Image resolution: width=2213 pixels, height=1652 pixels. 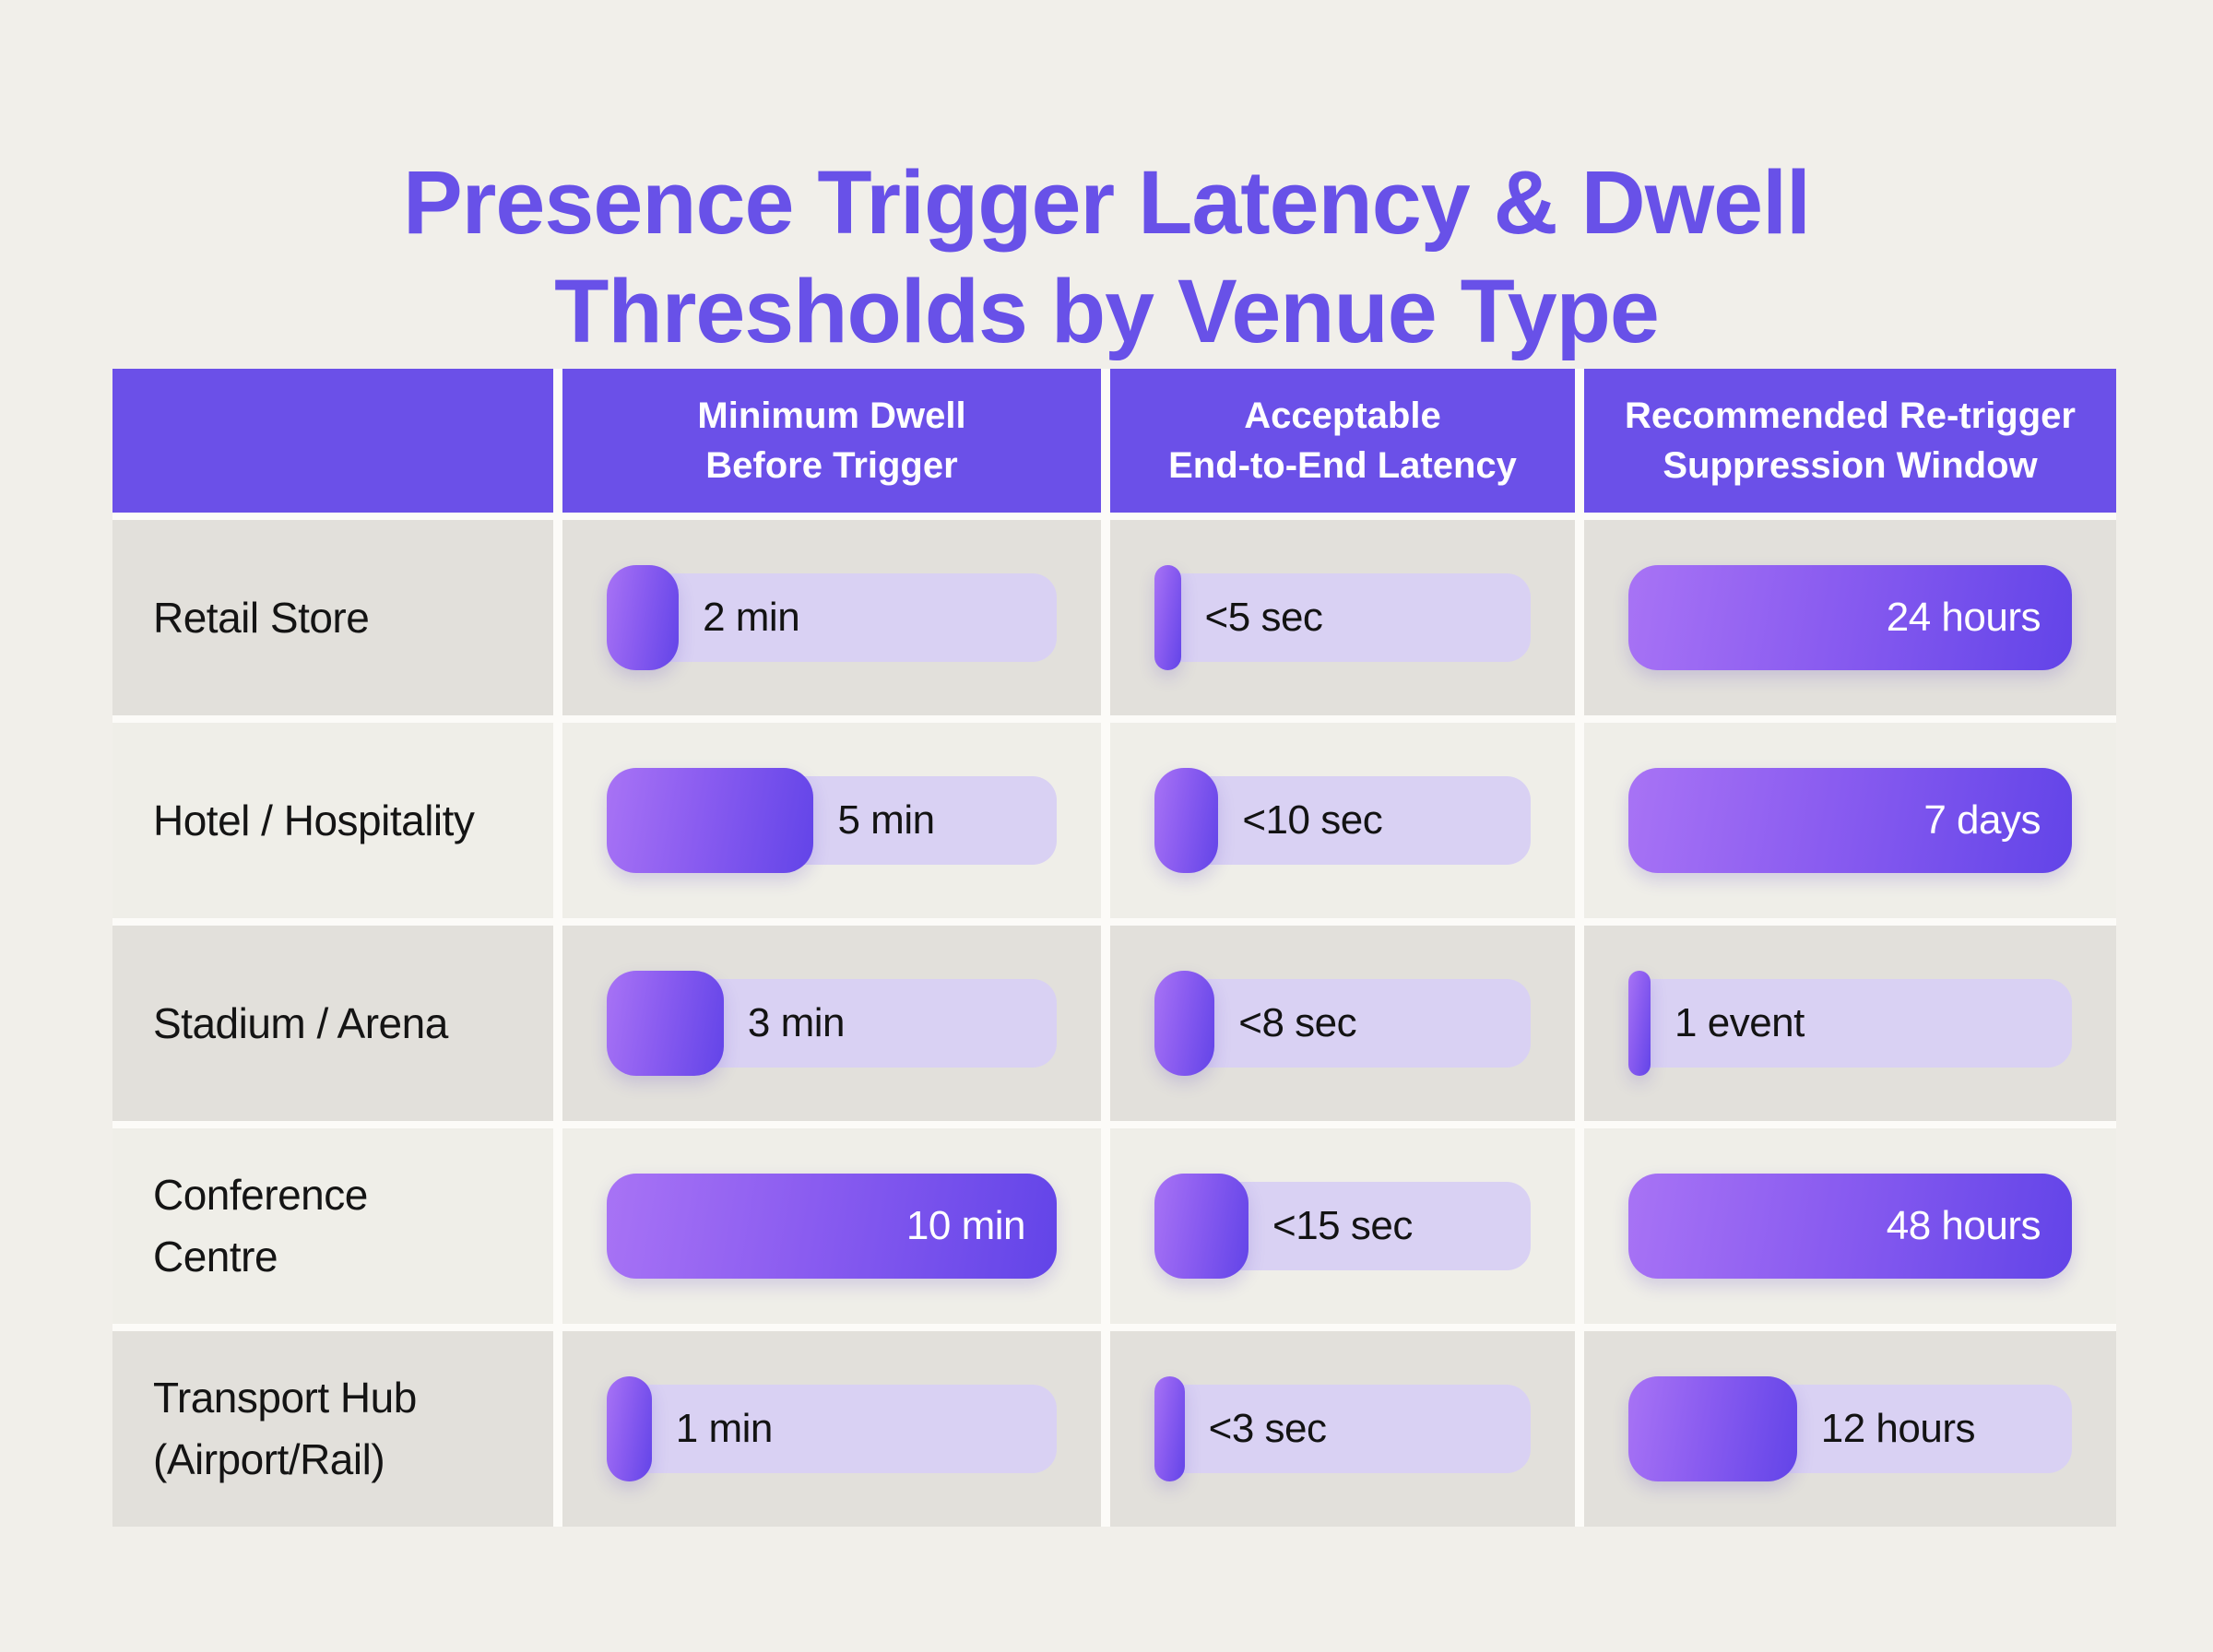 I want to click on suppression-bar-cell: 12 hours, so click(x=1850, y=1429).